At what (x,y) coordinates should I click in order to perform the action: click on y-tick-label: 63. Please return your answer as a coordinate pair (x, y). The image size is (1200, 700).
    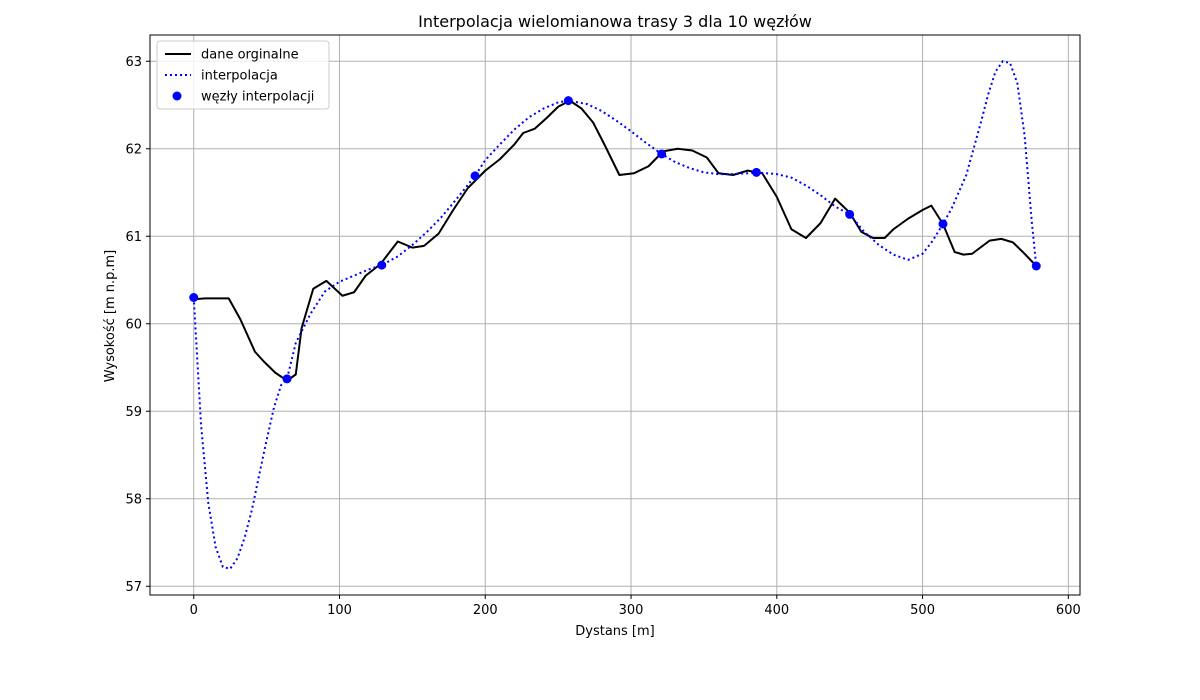
    Looking at the image, I should click on (133, 62).